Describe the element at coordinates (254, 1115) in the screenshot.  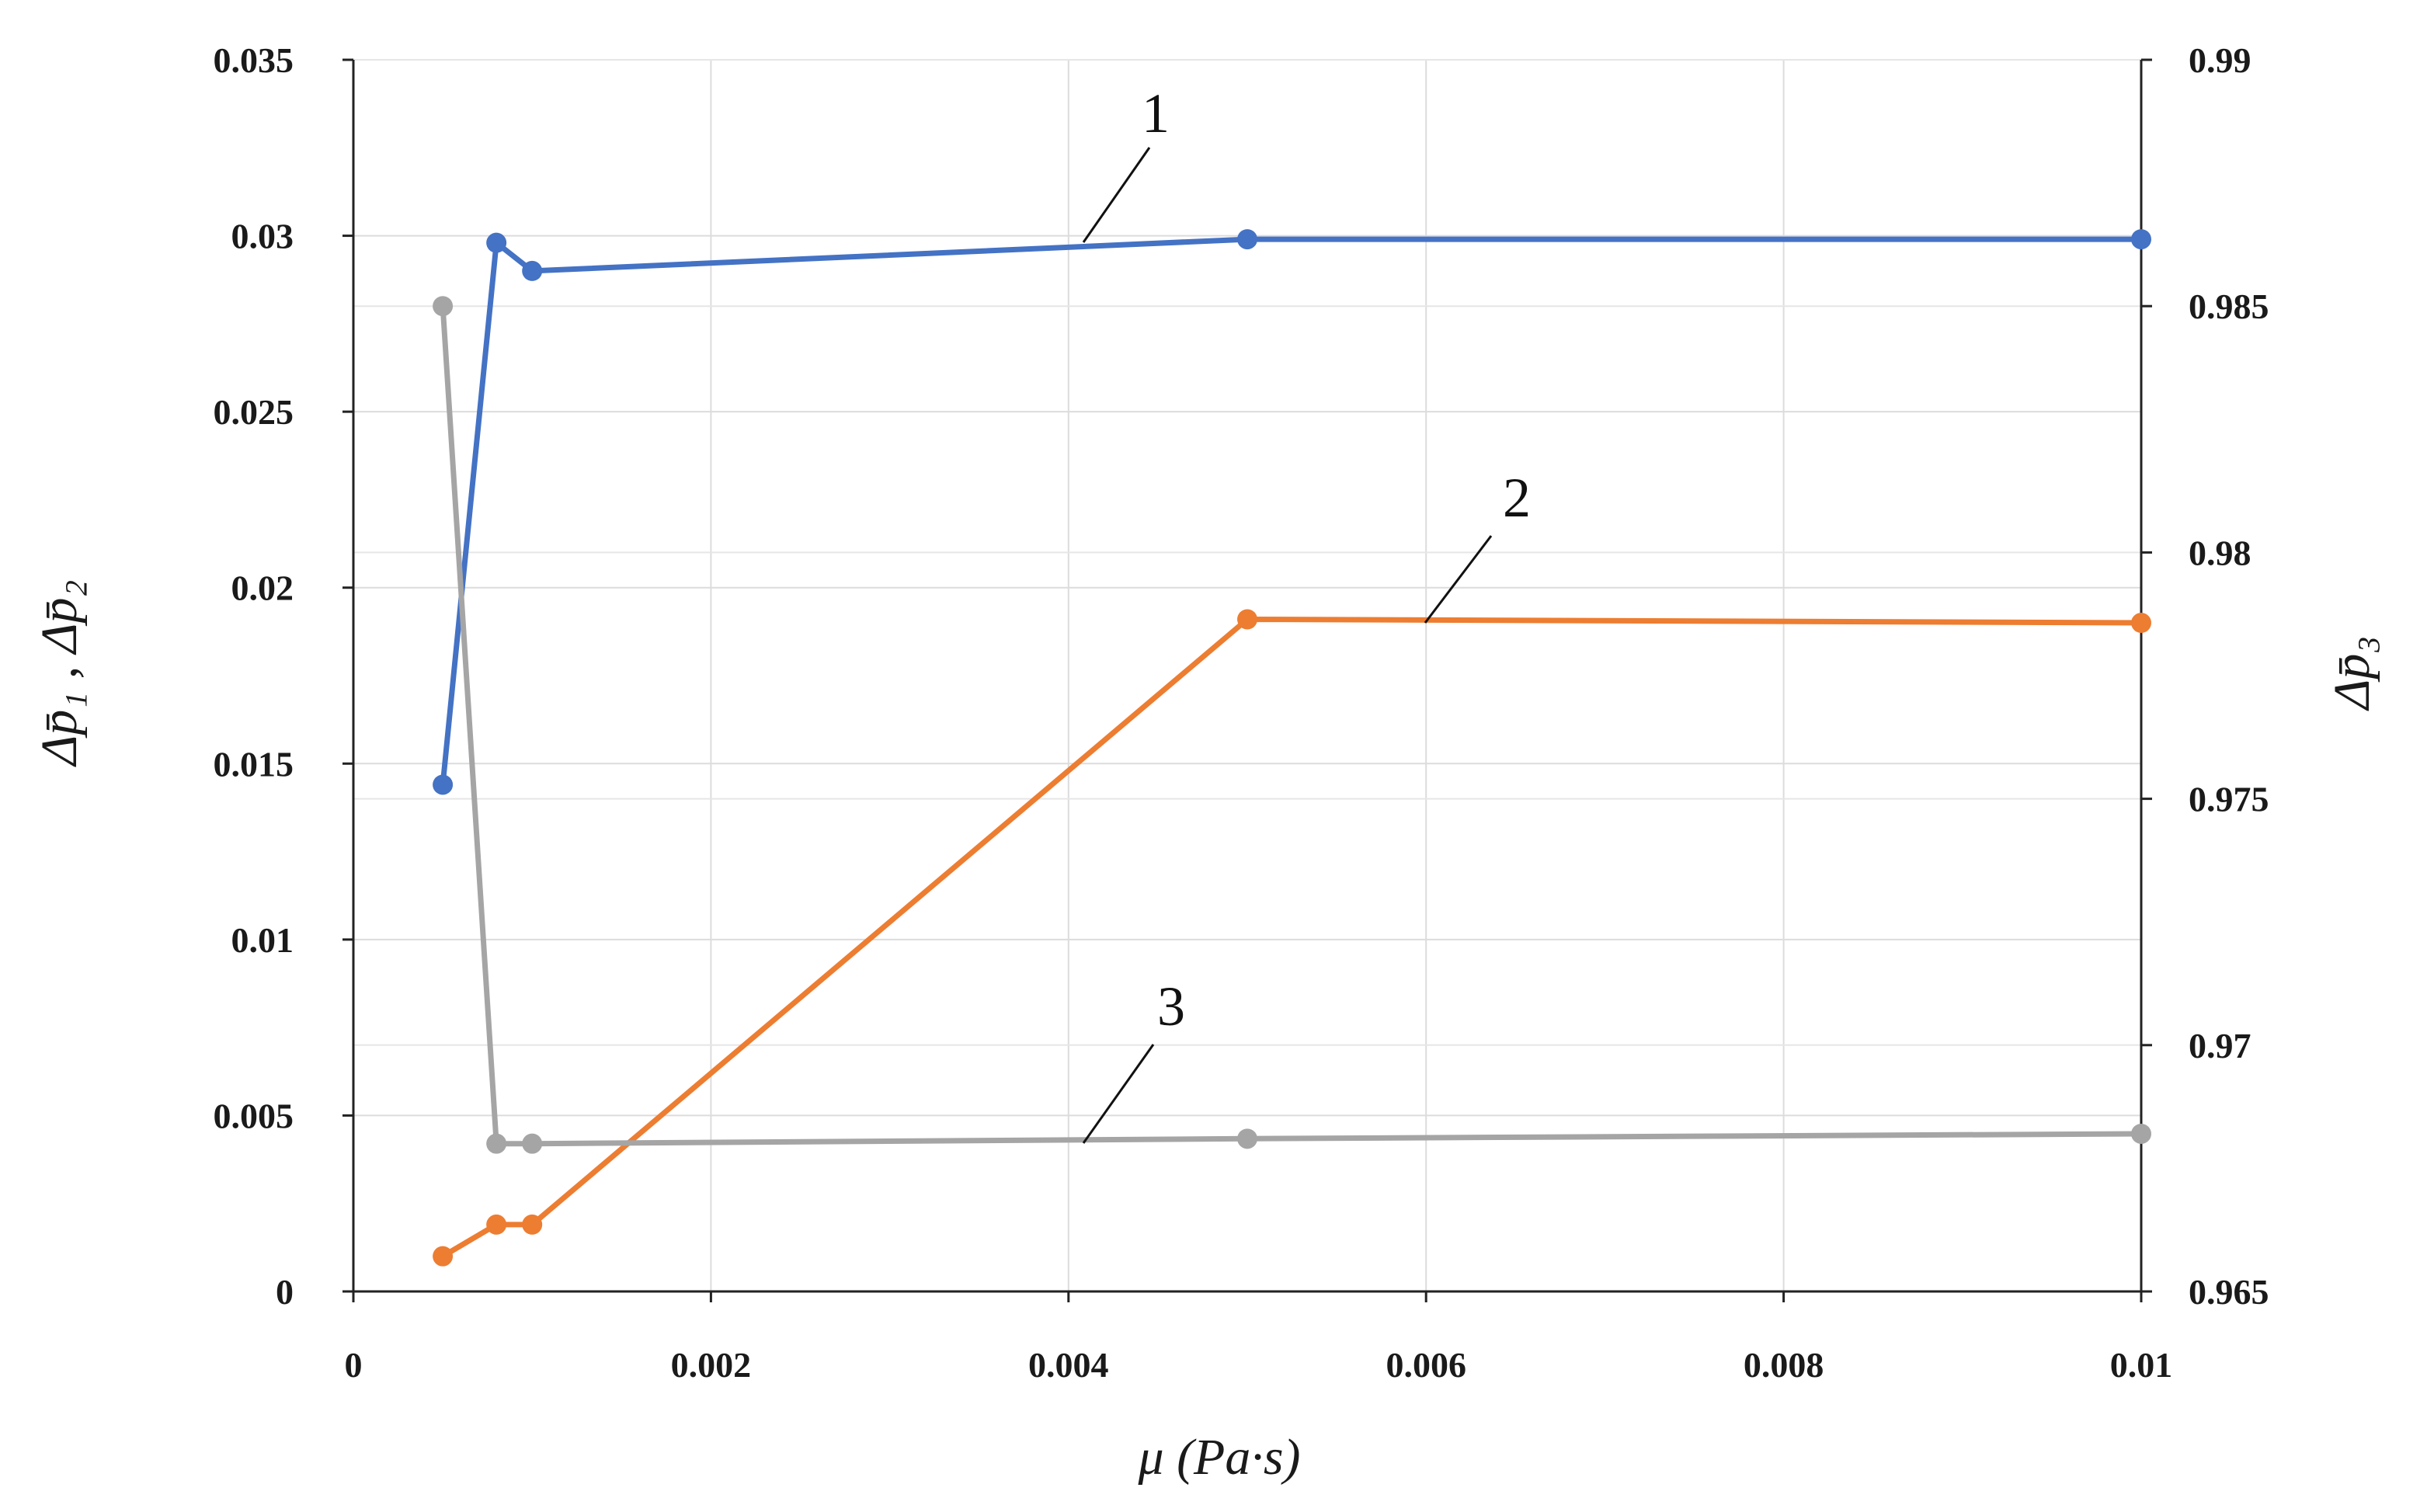
I see `yl-tick-label-1: 0.005` at that location.